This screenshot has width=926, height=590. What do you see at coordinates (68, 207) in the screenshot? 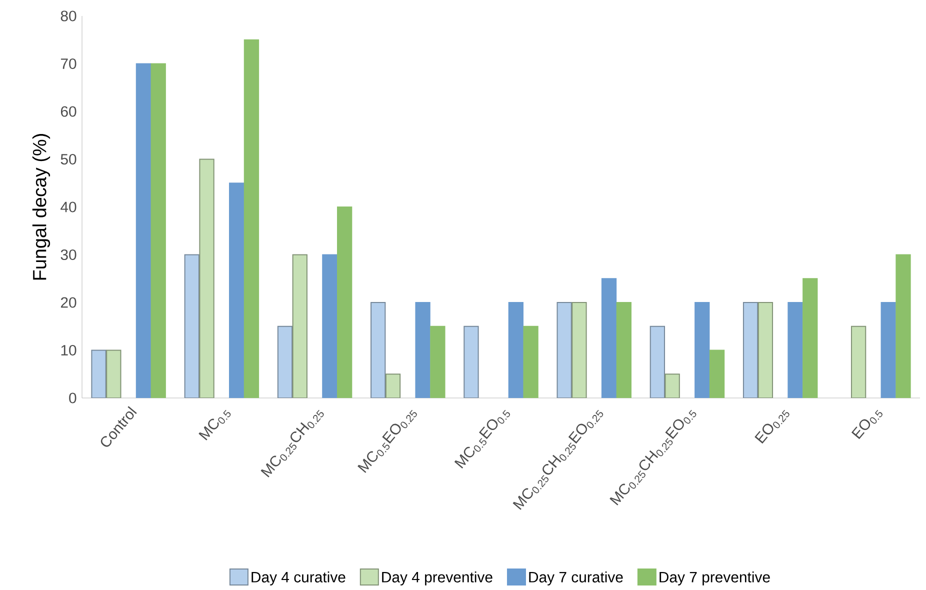
I see `y-tick-label: 40` at bounding box center [68, 207].